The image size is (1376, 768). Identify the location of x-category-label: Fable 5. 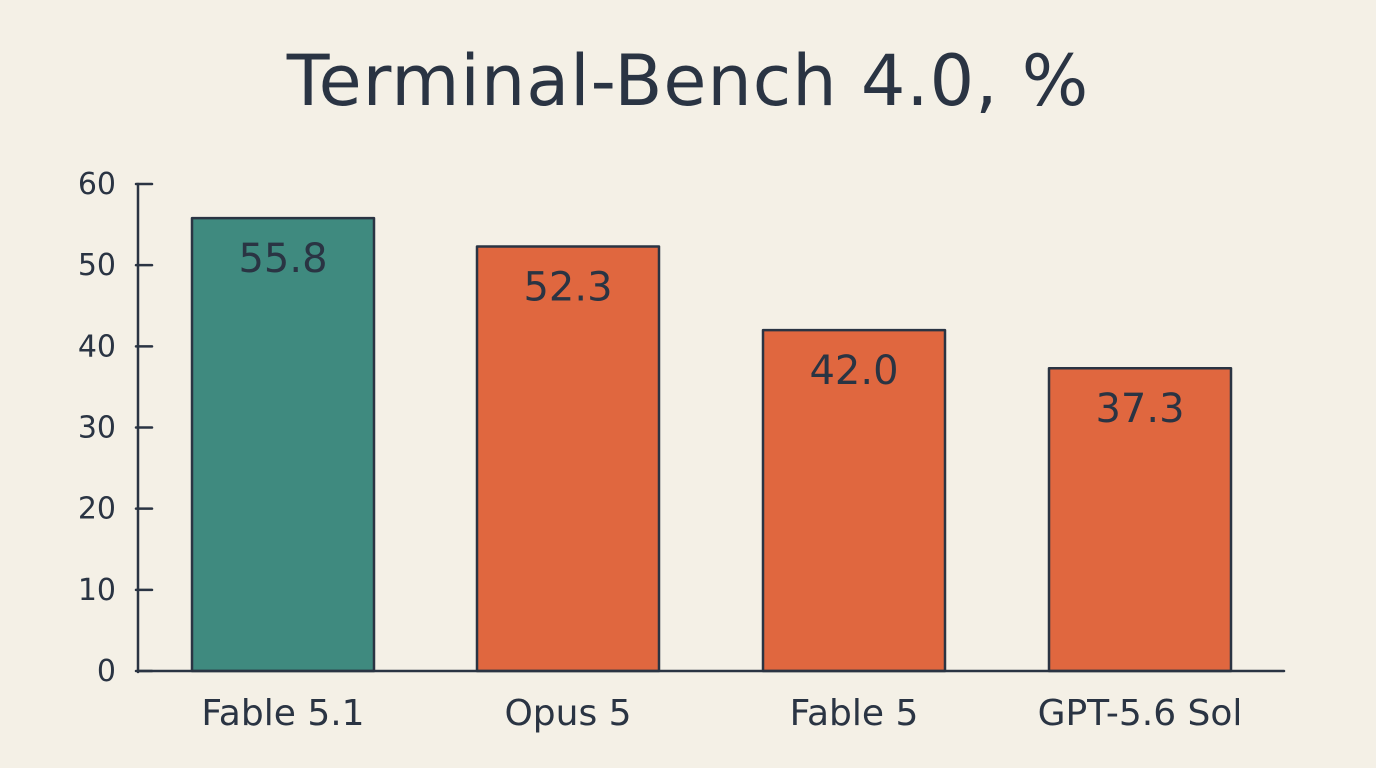
(854, 713).